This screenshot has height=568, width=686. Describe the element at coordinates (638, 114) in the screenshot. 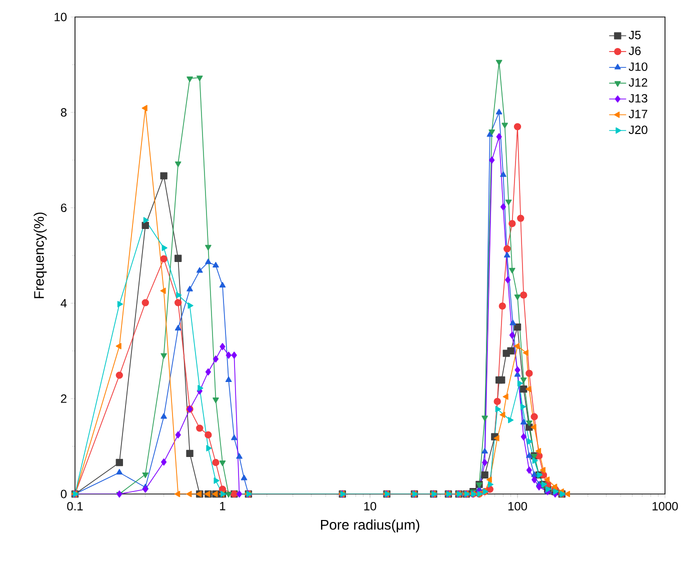

I see `legend-label: J17` at that location.